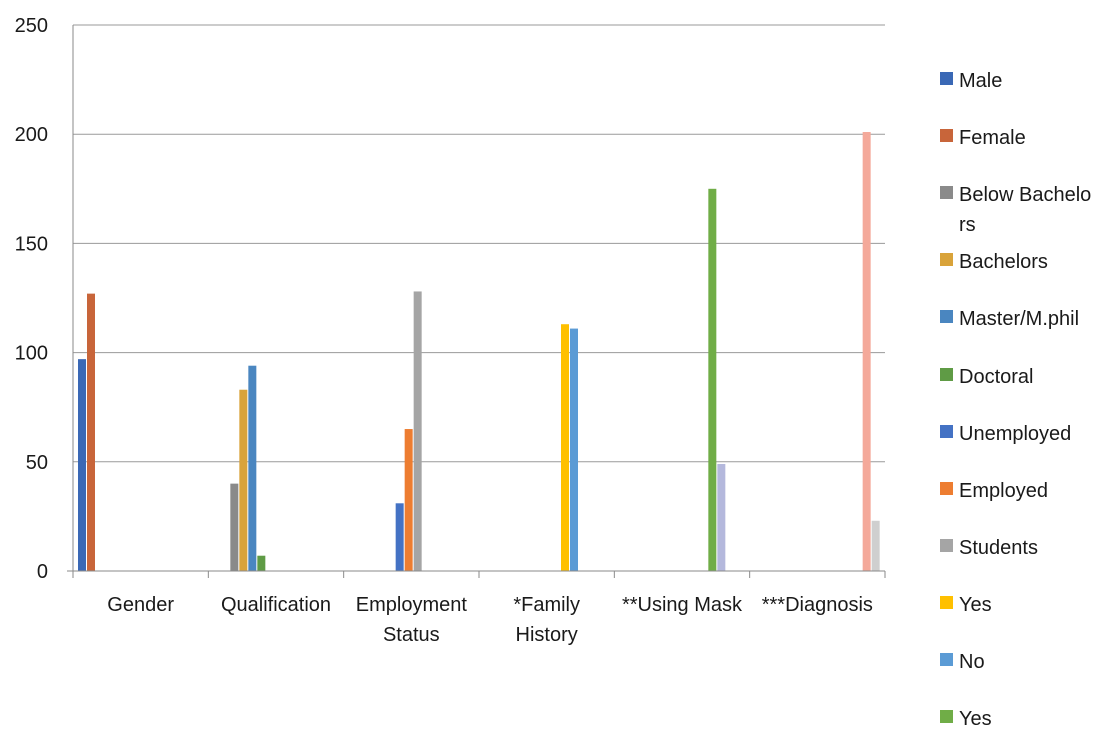 Image resolution: width=1097 pixels, height=734 pixels. Describe the element at coordinates (972, 662) in the screenshot. I see `legend-label: No` at that location.